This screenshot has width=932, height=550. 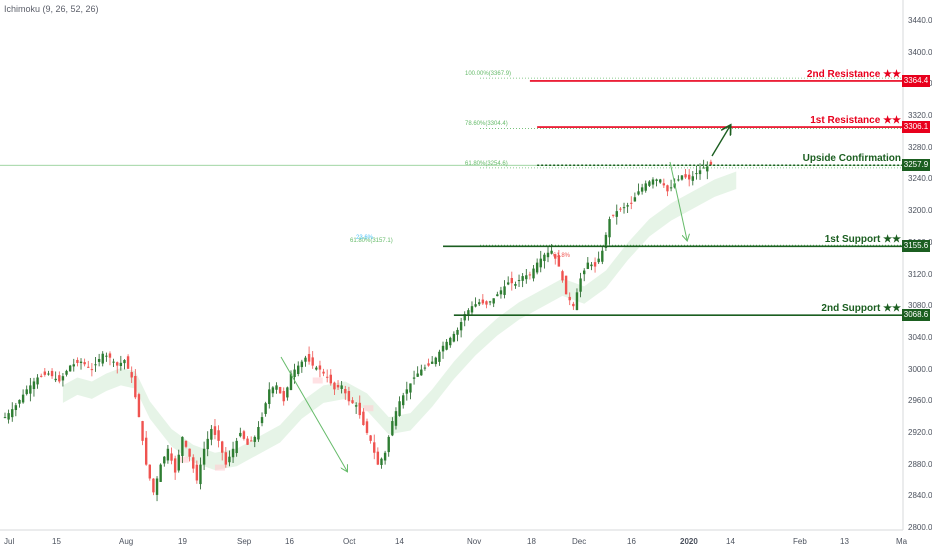 I want to click on x-tick-label: Ma, so click(x=902, y=541).